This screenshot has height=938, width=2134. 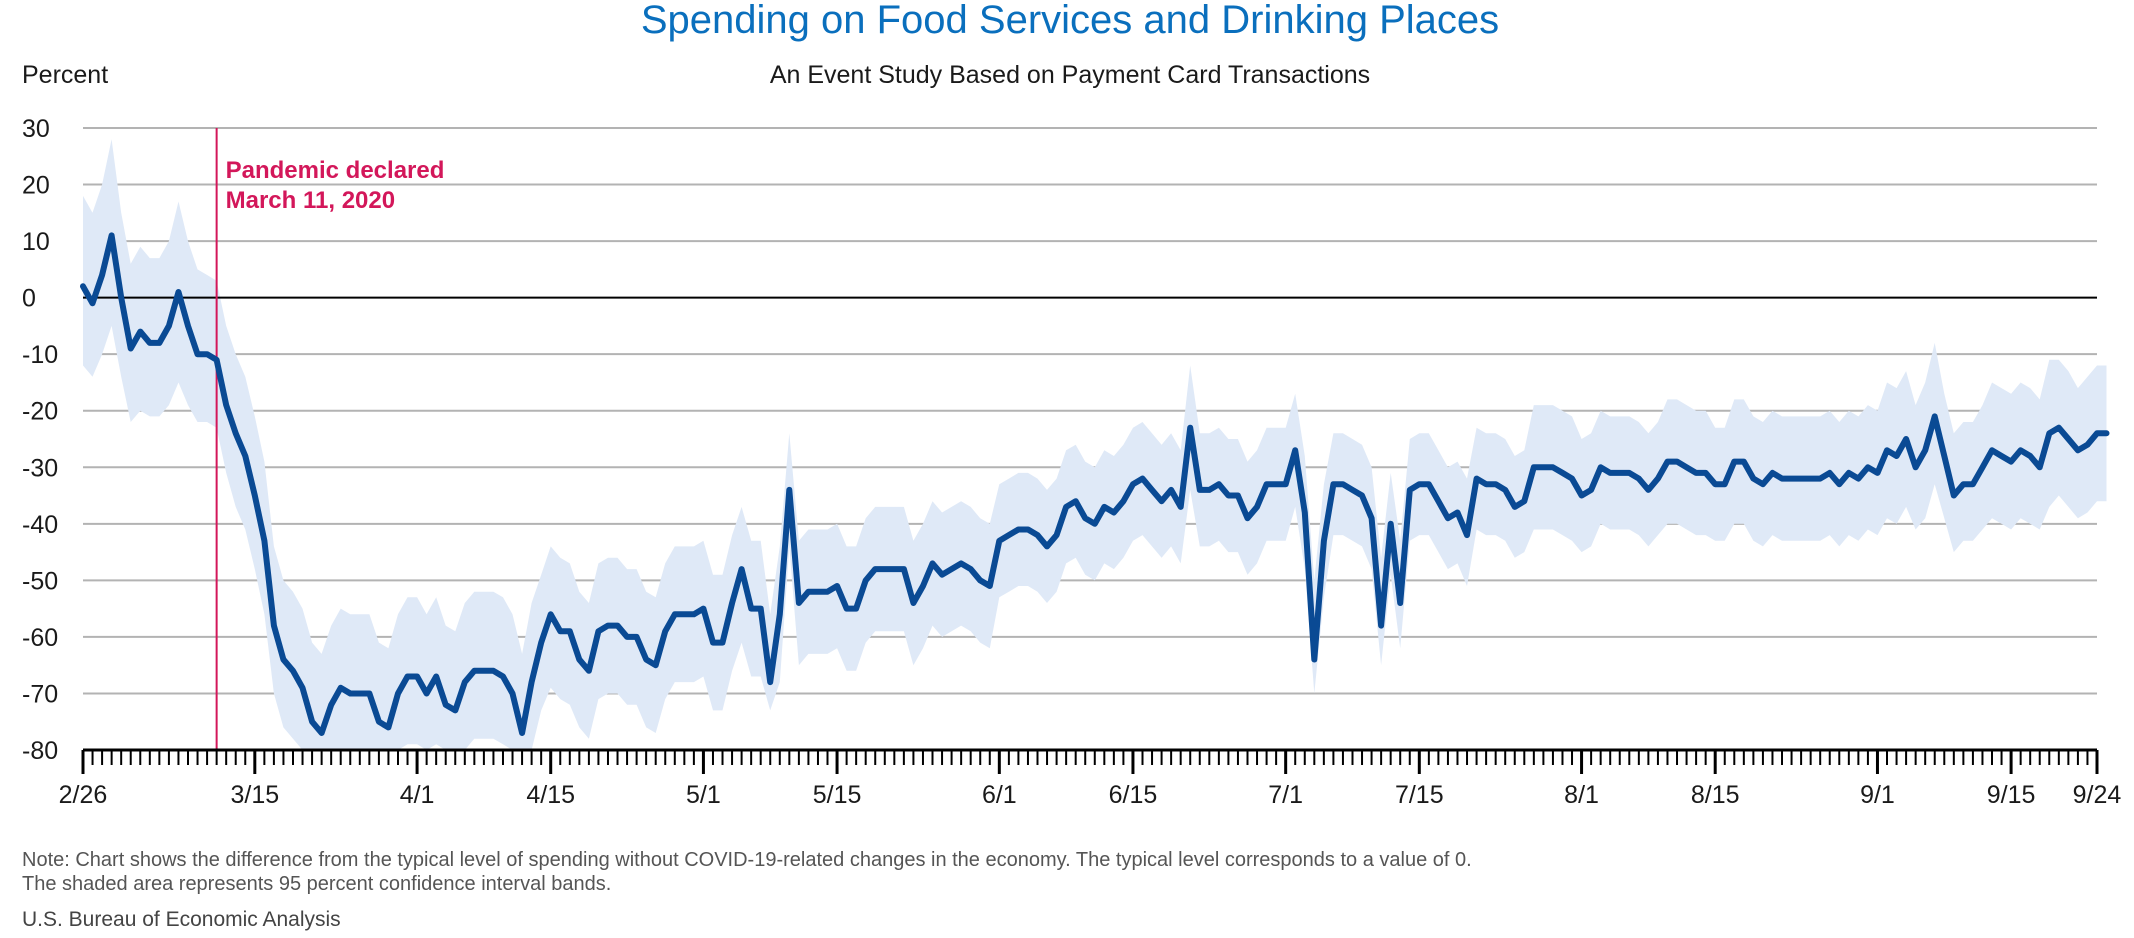 I want to click on y-tick-label: -10, so click(x=40, y=355).